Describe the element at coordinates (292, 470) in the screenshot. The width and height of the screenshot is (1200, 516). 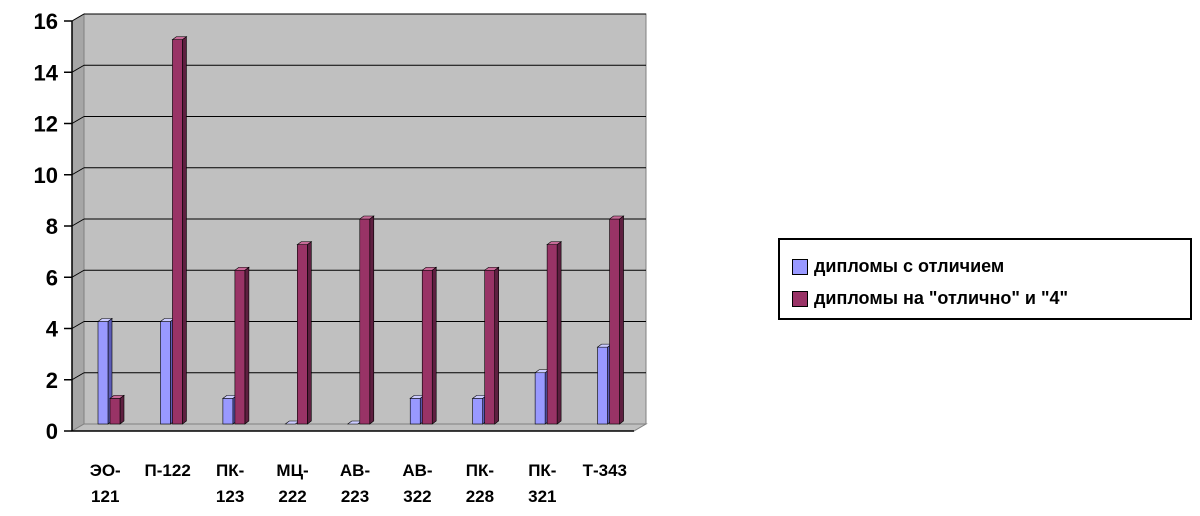
I see `x-category-label: МЦ-` at that location.